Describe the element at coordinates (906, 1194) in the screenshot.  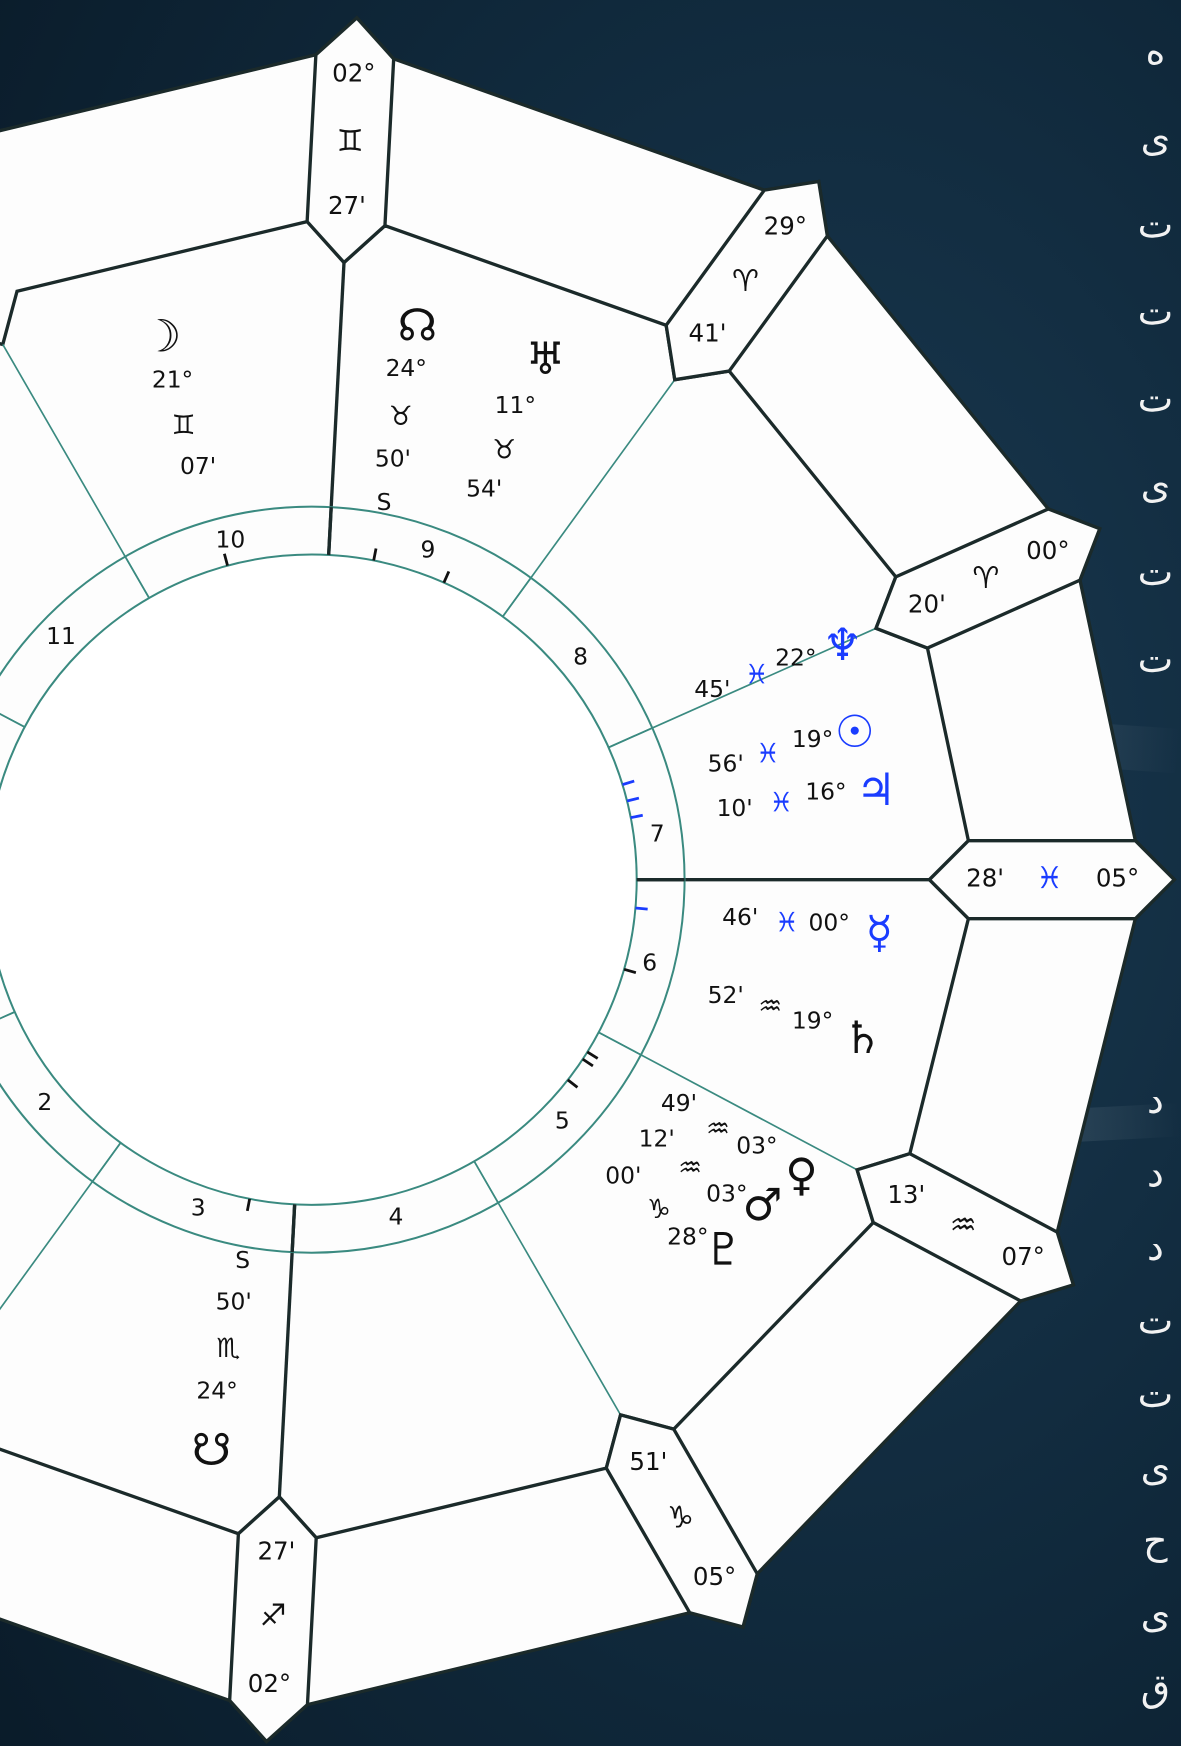
I see `tab-minute: 13'` at that location.